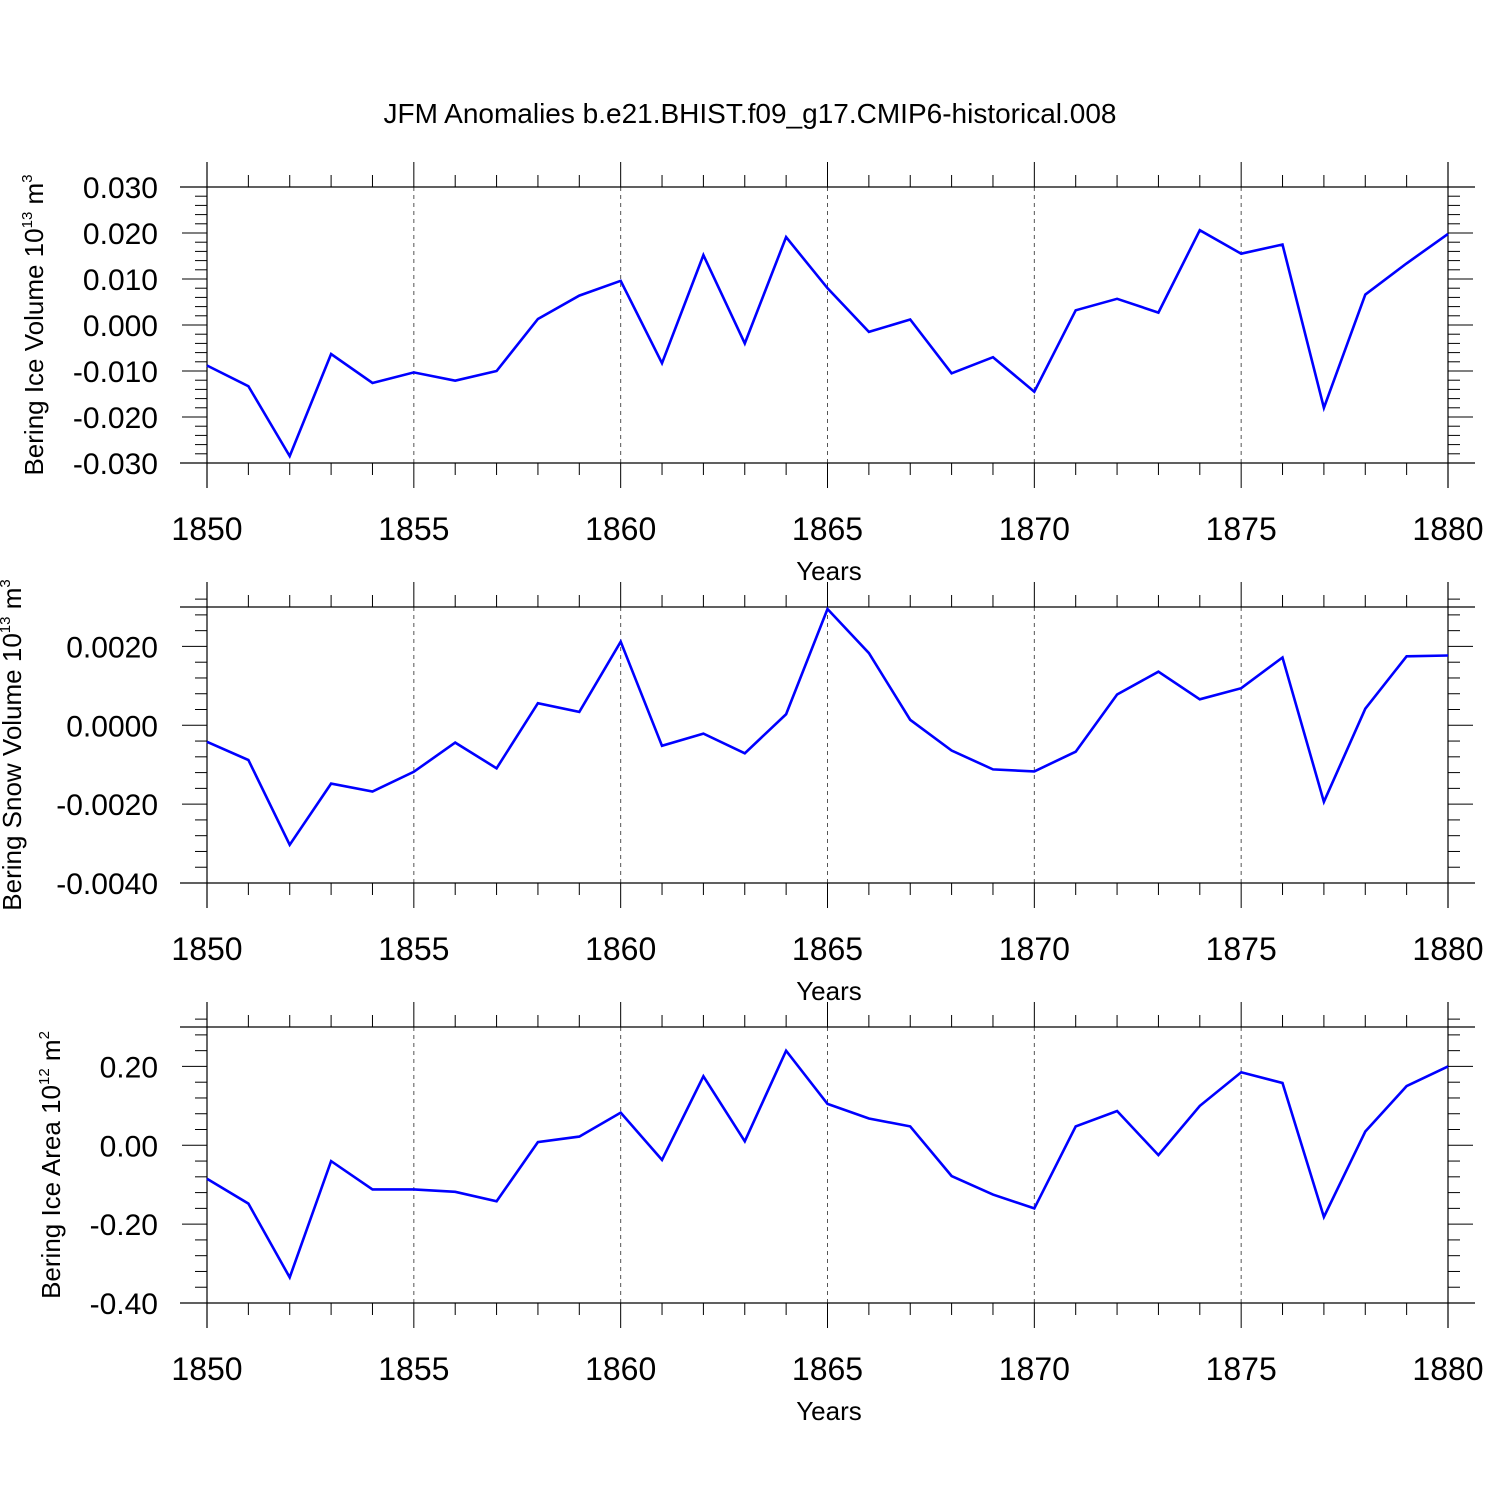 The height and width of the screenshot is (1500, 1500). I want to click on snow-volume-x-tick-label: 1865, so click(827, 949).